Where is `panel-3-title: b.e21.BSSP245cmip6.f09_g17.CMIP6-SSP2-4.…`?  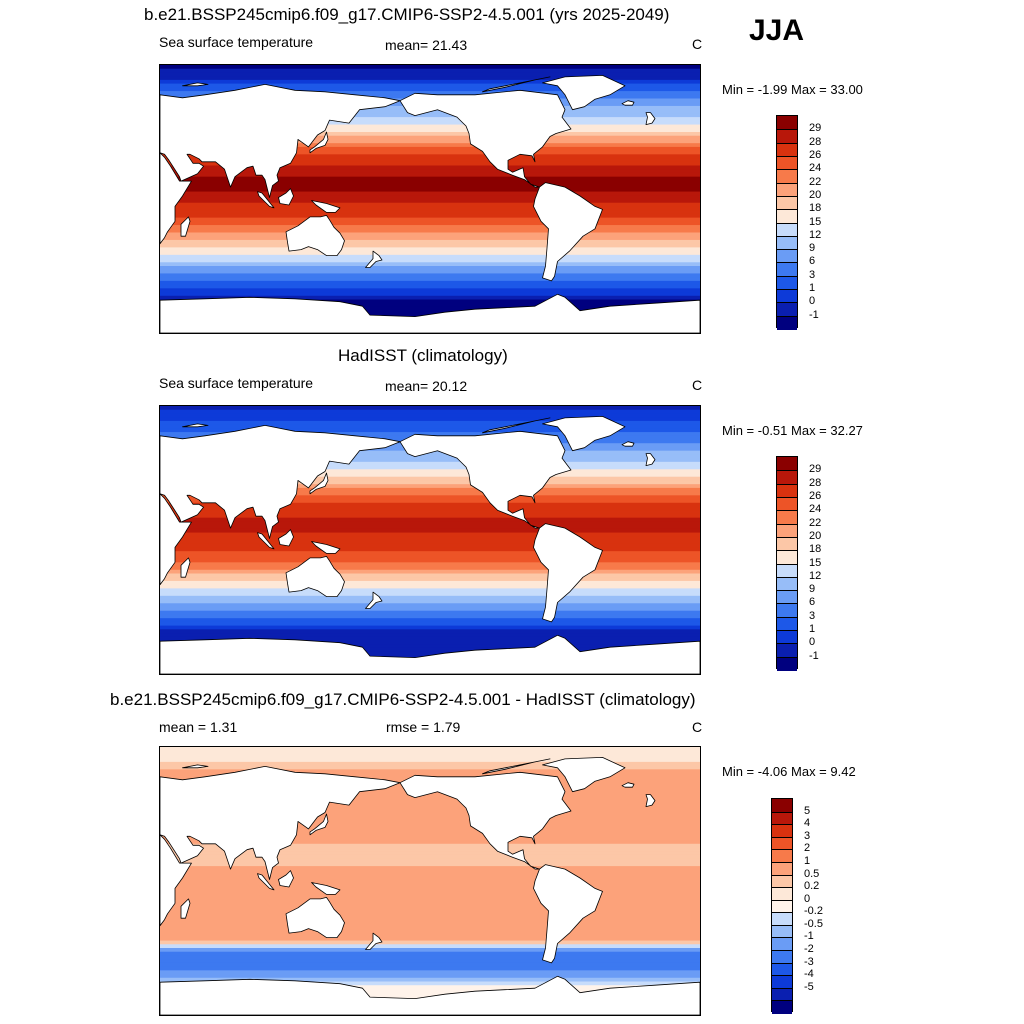
panel-3-title: b.e21.BSSP245cmip6.f09_g17.CMIP6-SSP2-4.… is located at coordinates (403, 699).